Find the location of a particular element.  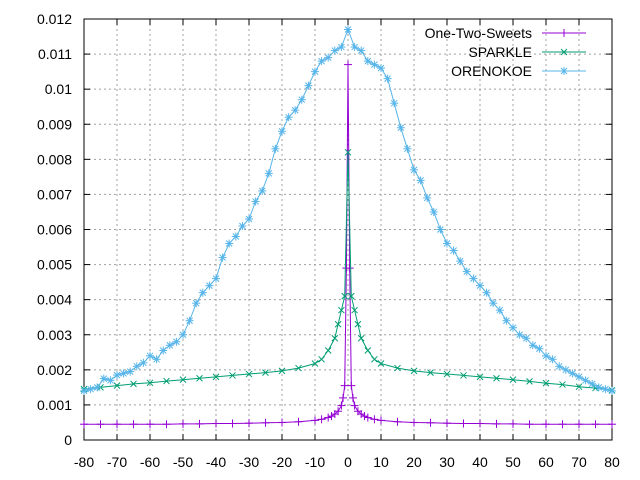

legend-item-orenokoe: ORENOKOE is located at coordinates (518, 71).